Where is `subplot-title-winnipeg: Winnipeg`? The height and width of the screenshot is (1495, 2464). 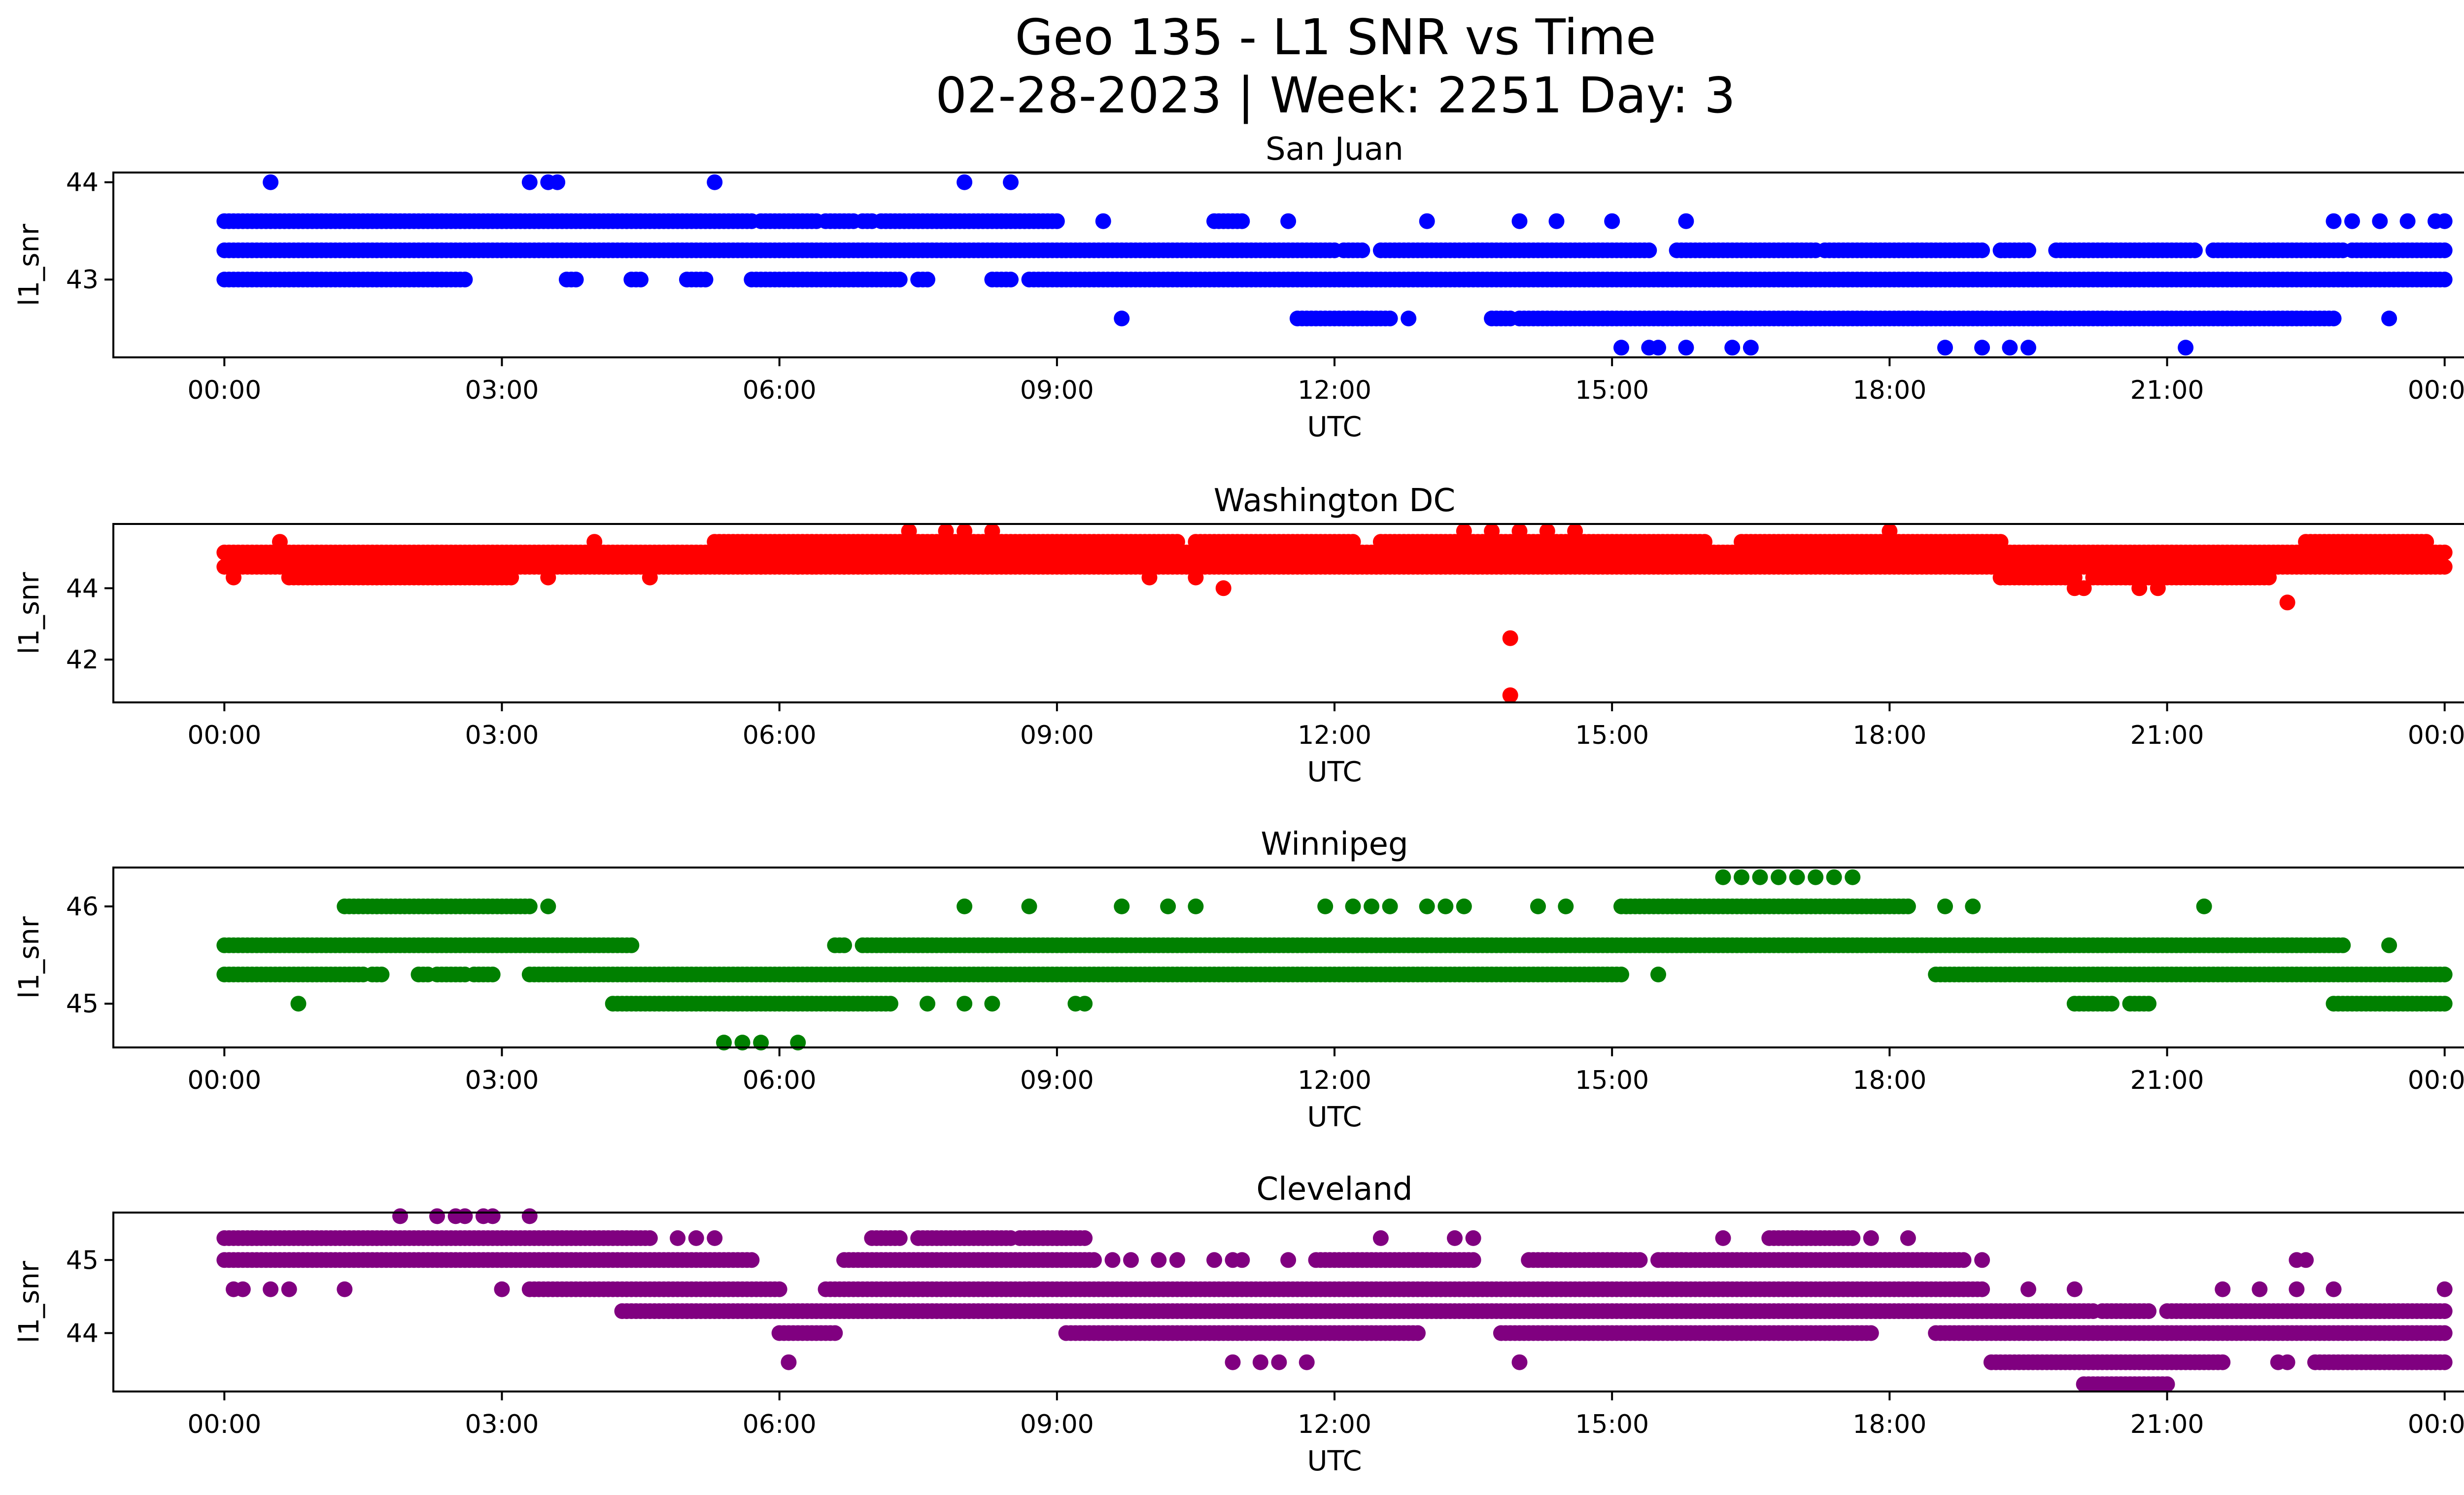
subplot-title-winnipeg: Winnipeg is located at coordinates (1334, 844).